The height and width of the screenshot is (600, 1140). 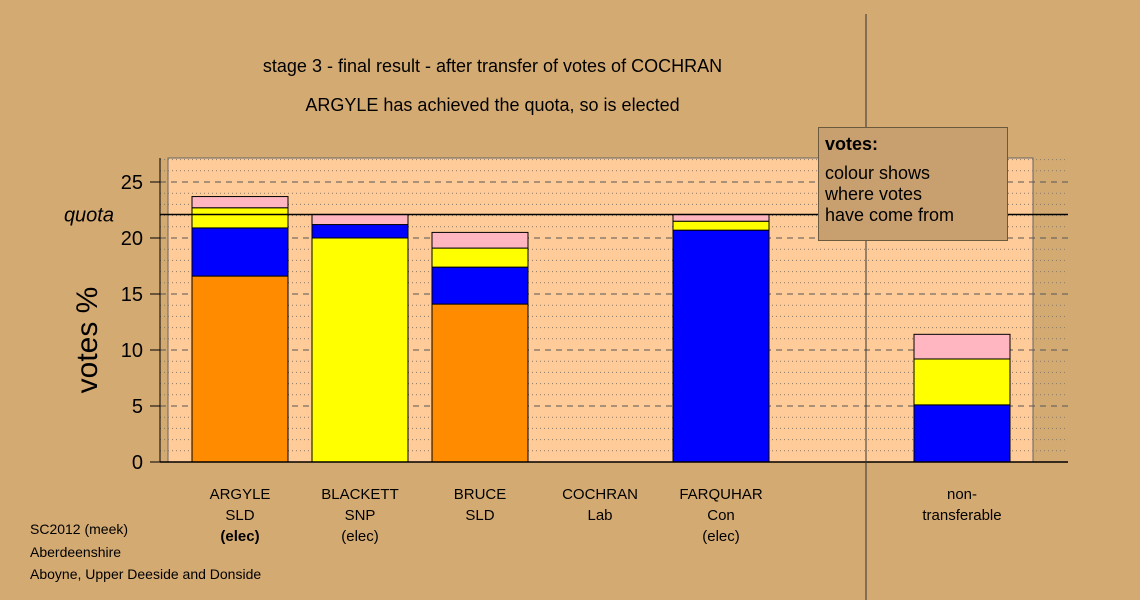 What do you see at coordinates (132, 295) in the screenshot?
I see `y-tick-label-15: 15` at bounding box center [132, 295].